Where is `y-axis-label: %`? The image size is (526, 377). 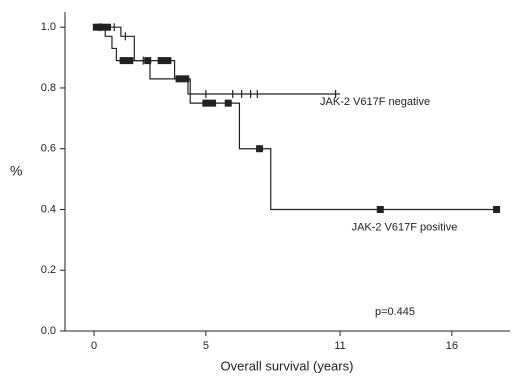
y-axis-label: % is located at coordinates (16, 171).